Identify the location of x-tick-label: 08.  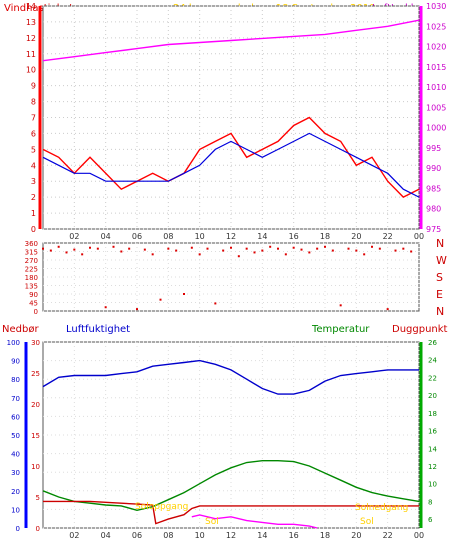
(168, 236).